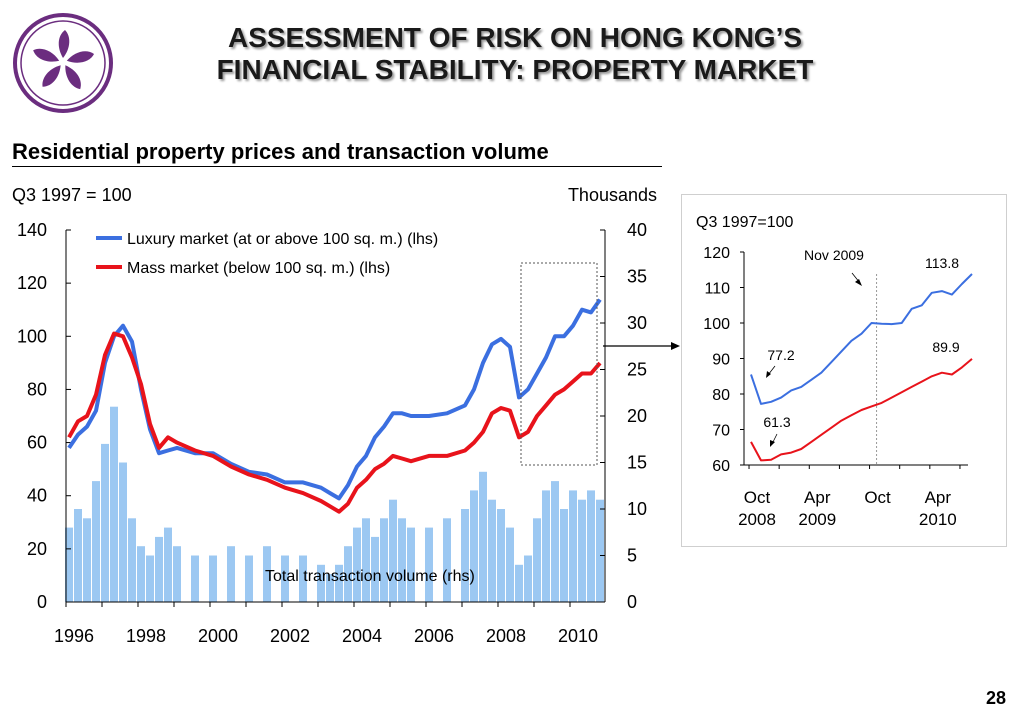 Image resolution: width=1024 pixels, height=720 pixels. What do you see at coordinates (146, 636) in the screenshot?
I see `x-tick-label: 1998` at bounding box center [146, 636].